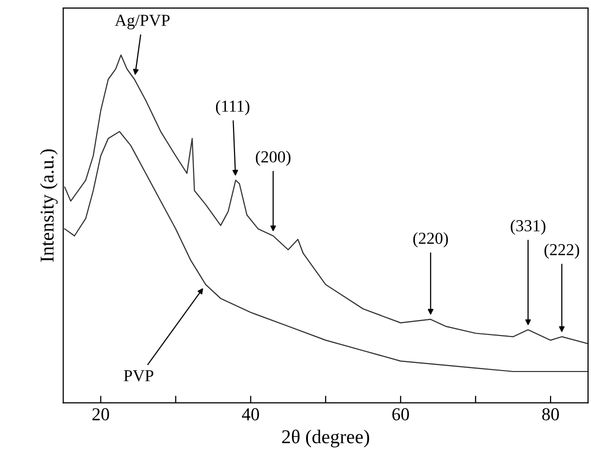 This screenshot has height=475, width=591. What do you see at coordinates (139, 376) in the screenshot?
I see `annotation: PVP` at bounding box center [139, 376].